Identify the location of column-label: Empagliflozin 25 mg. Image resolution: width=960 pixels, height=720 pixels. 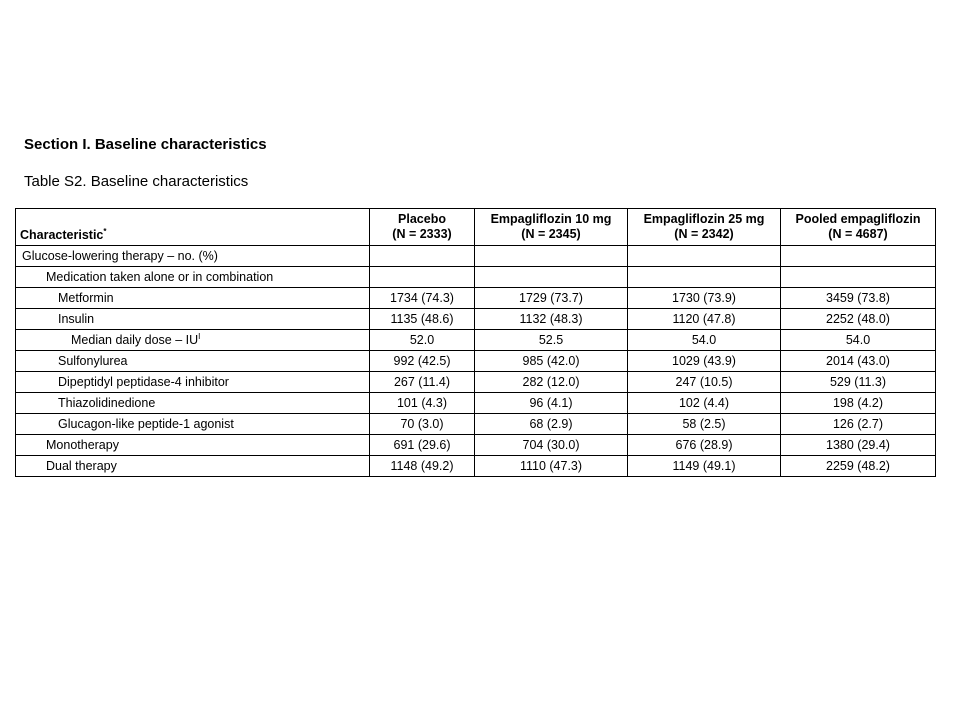
(704, 219).